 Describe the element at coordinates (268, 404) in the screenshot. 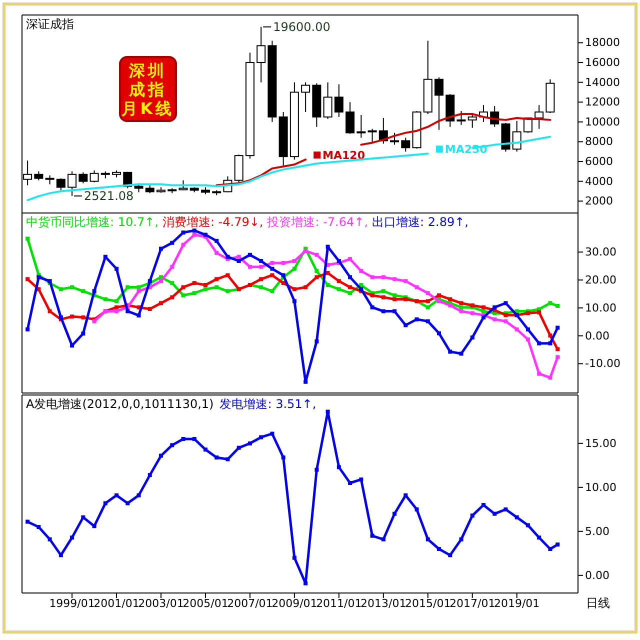

I see `series-label: 发电增速: 3.51↑,` at that location.